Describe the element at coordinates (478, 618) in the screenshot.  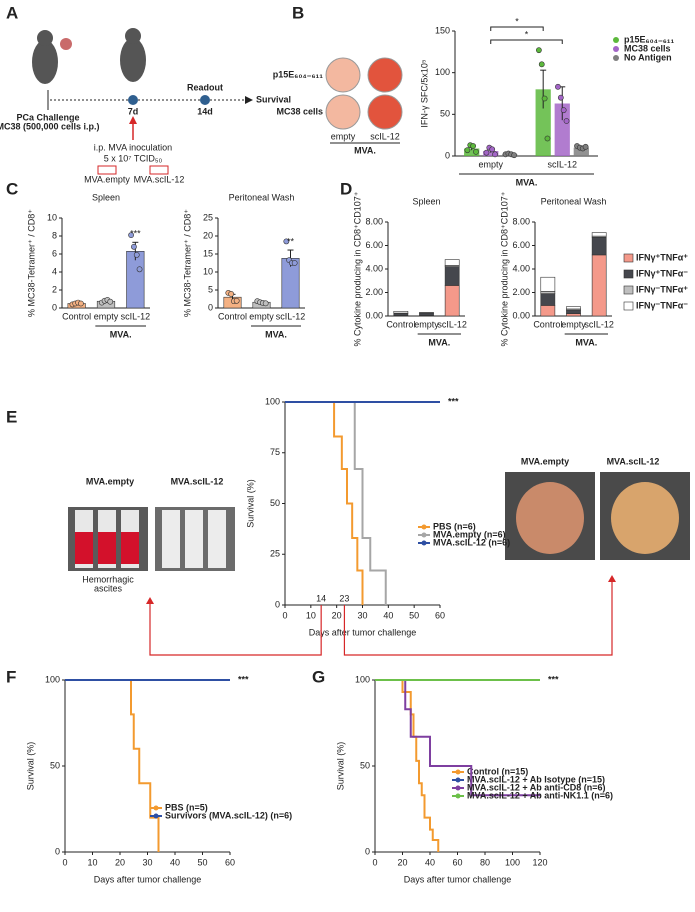
I see `marker-arrow` at that location.